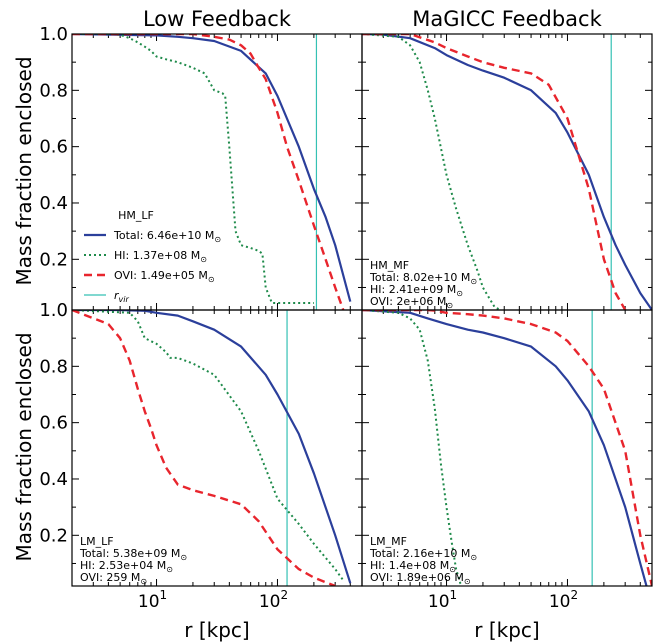  What do you see at coordinates (420, 578) in the screenshot?
I see `legend-label-ovi: OVI: 1.89e+06 M⊙` at bounding box center [420, 578].